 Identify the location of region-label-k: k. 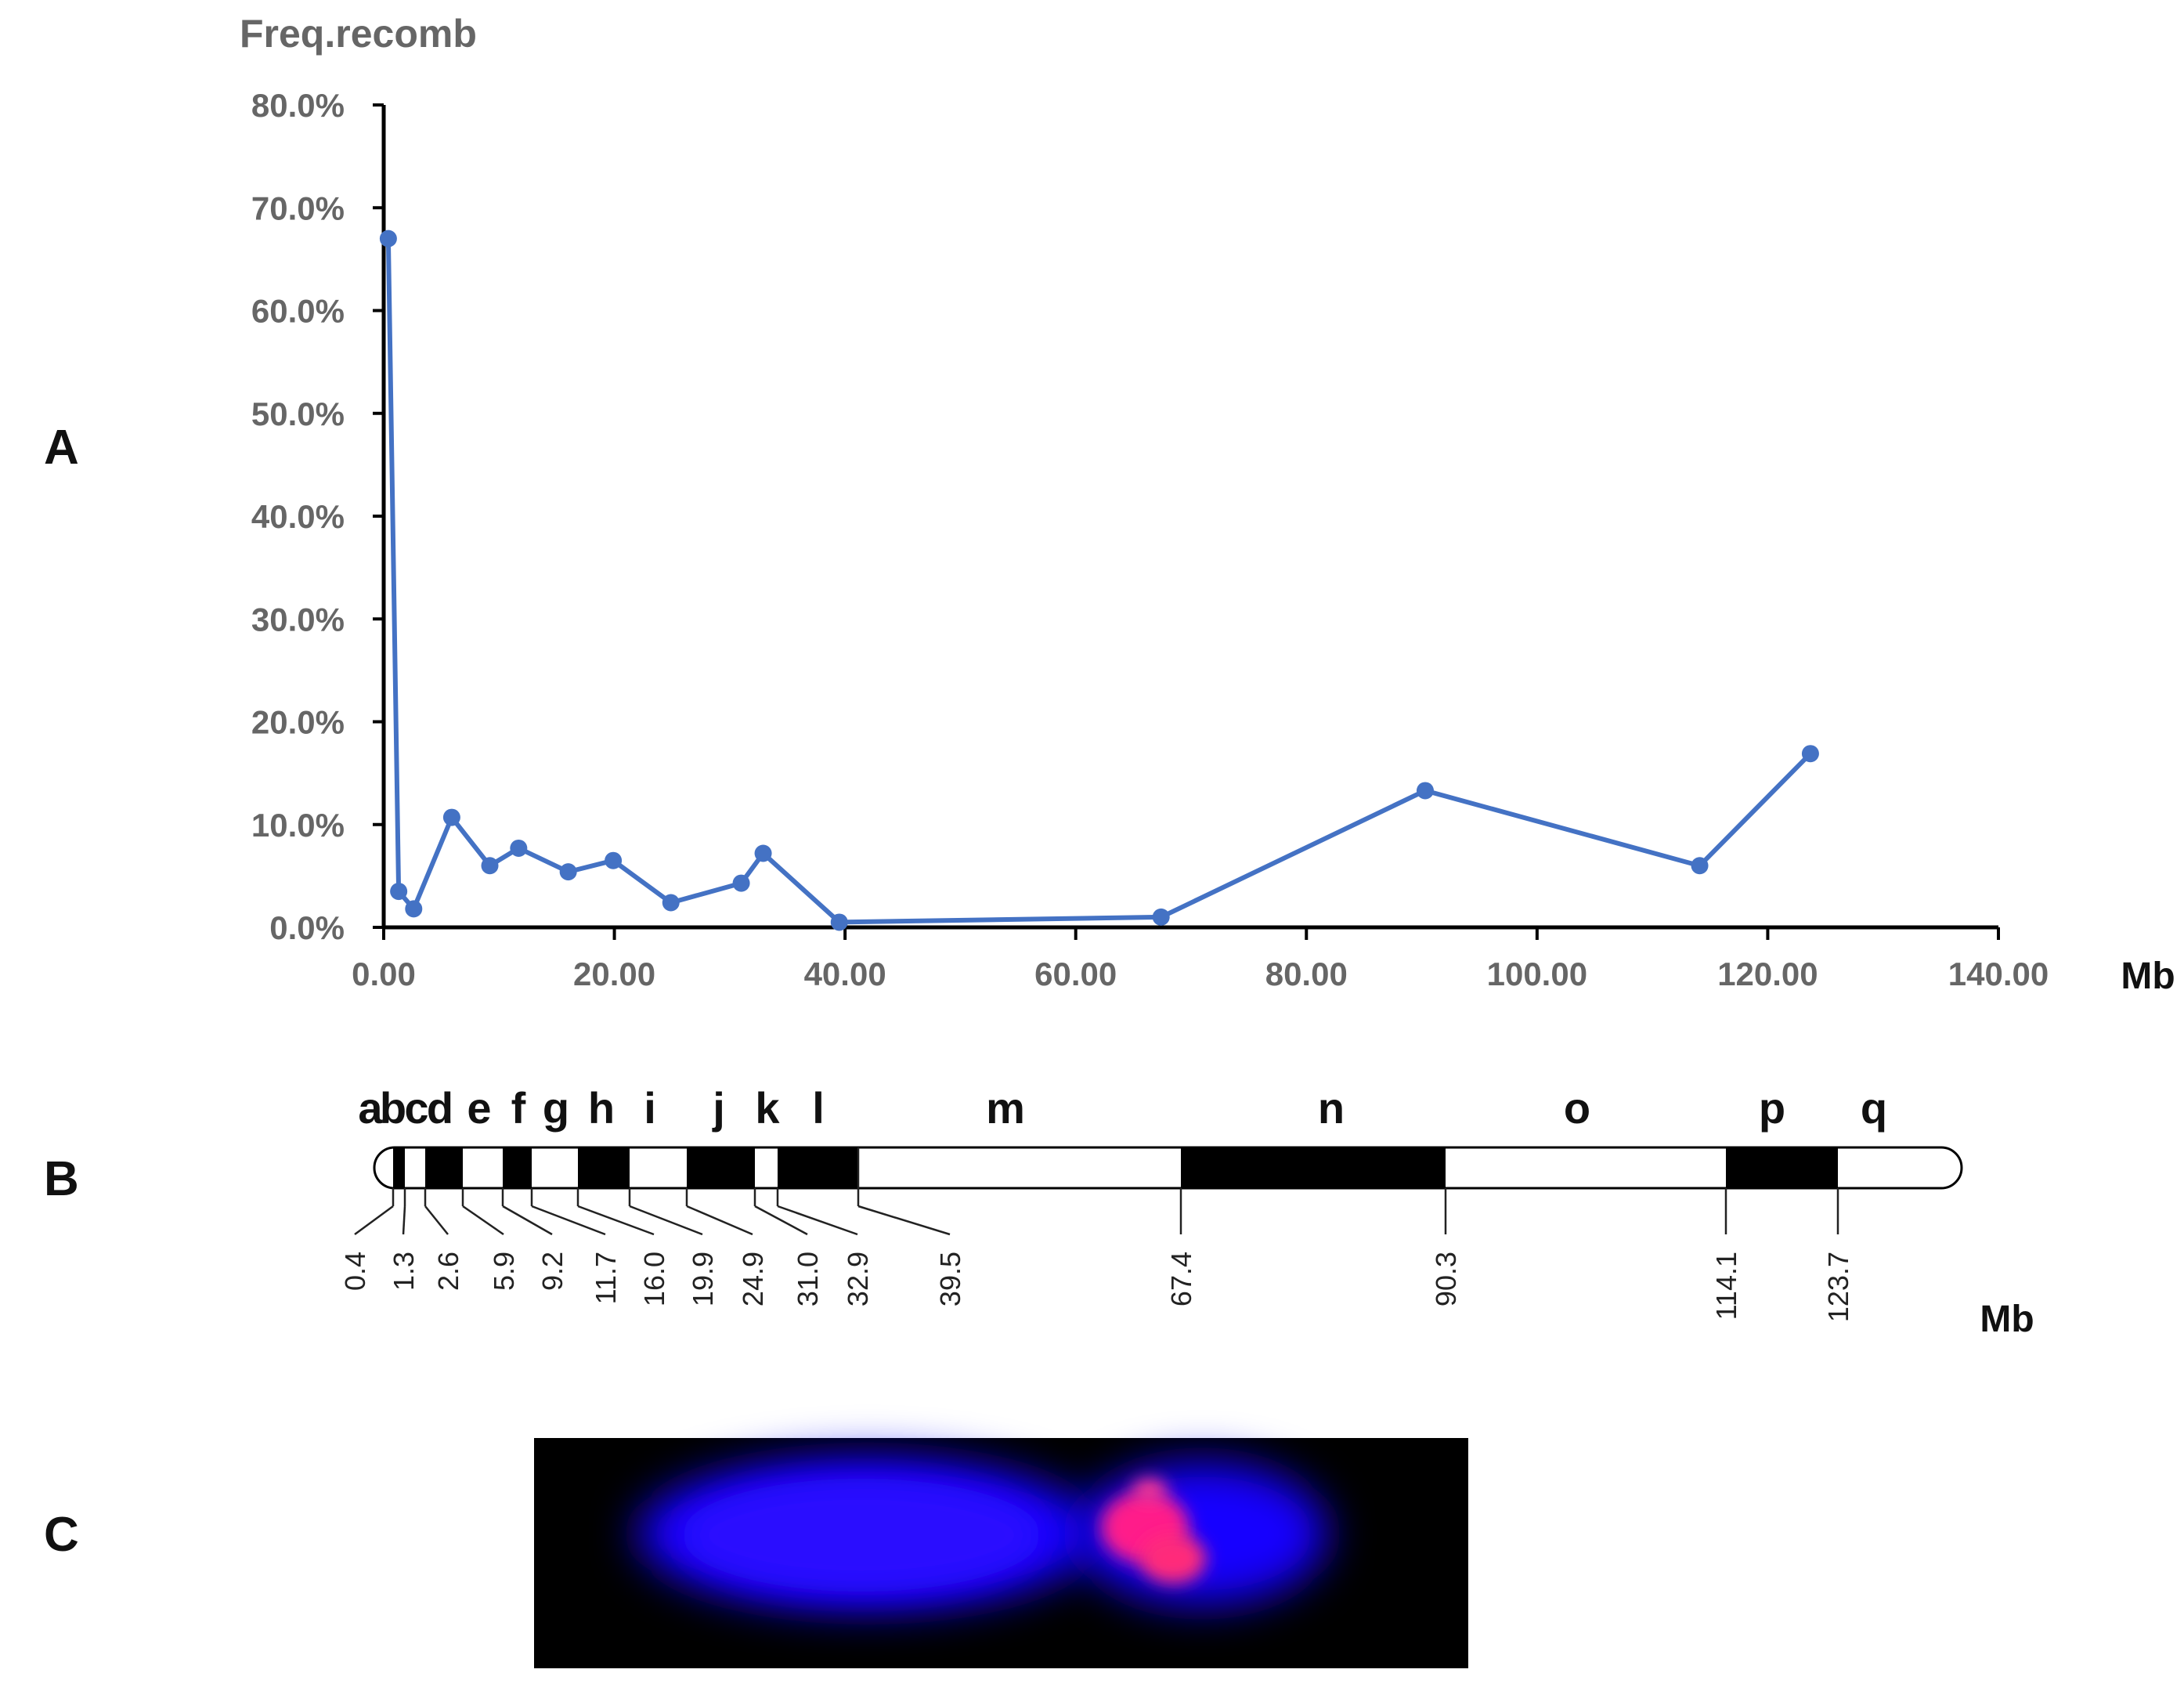
(767, 1108).